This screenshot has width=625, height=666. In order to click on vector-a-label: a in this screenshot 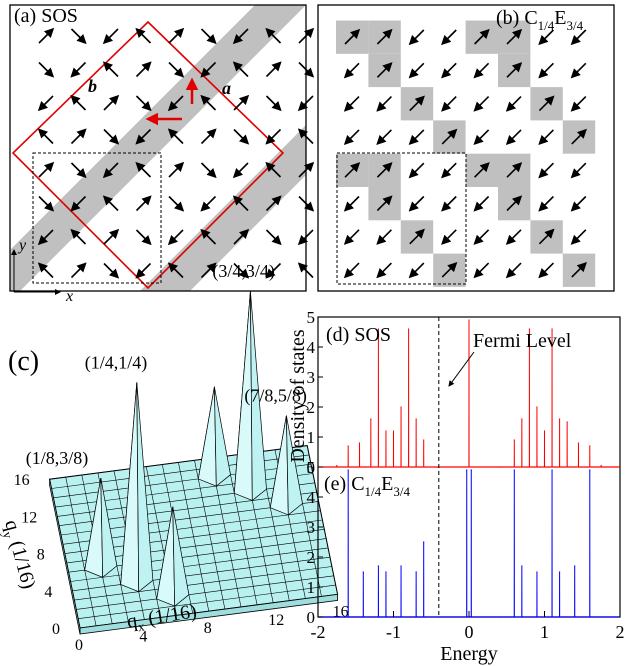, I will do `click(226, 88)`.